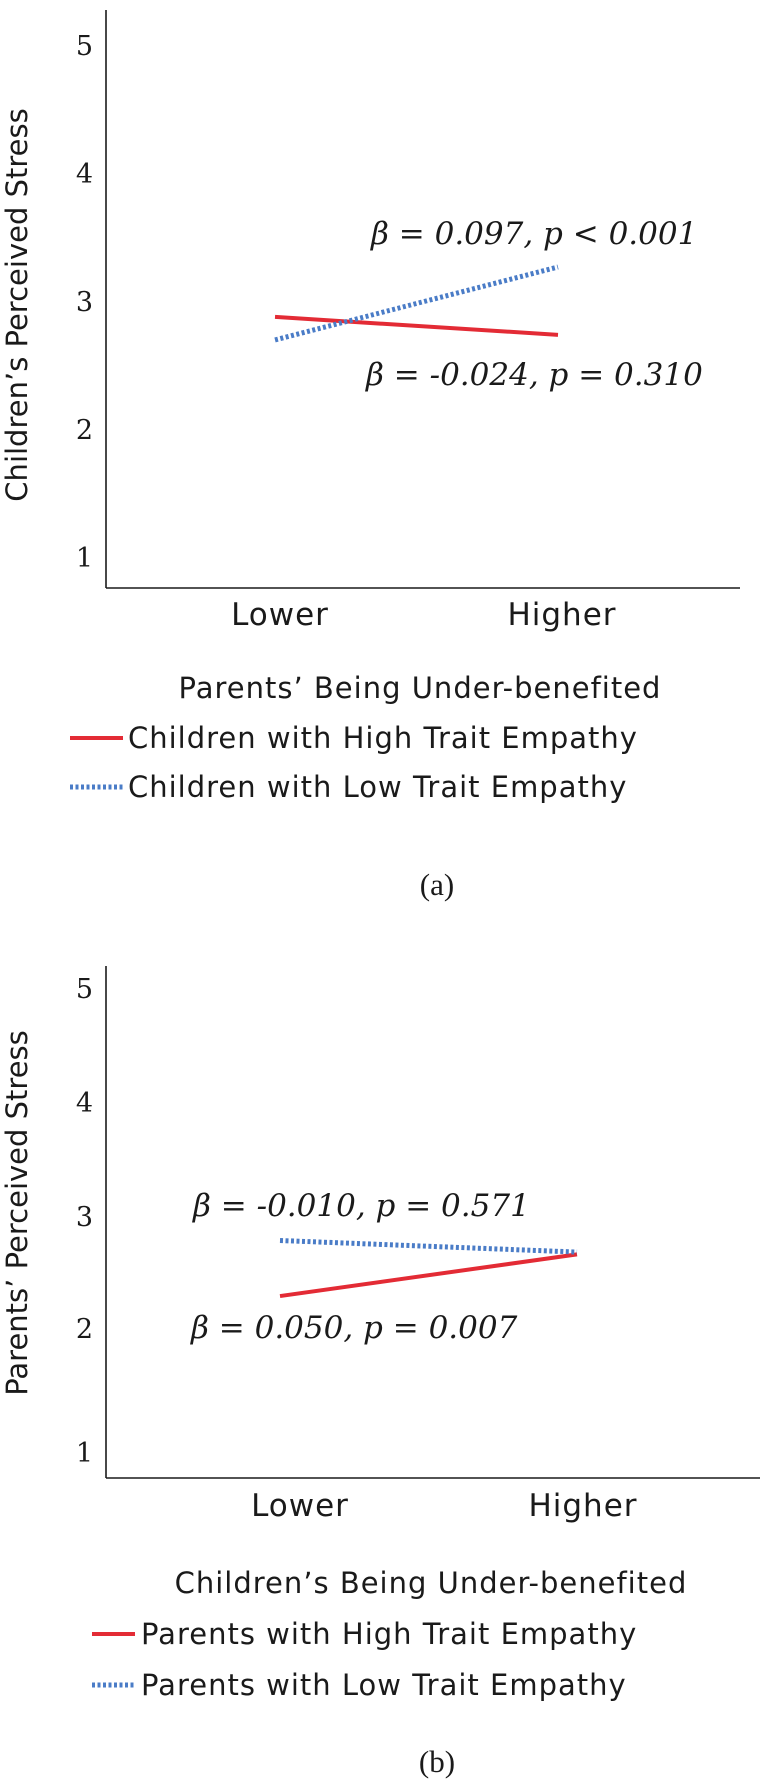 The height and width of the screenshot is (1781, 764). Describe the element at coordinates (431, 1583) in the screenshot. I see `x-axis-label: Children’s Being Under-benefited` at that location.